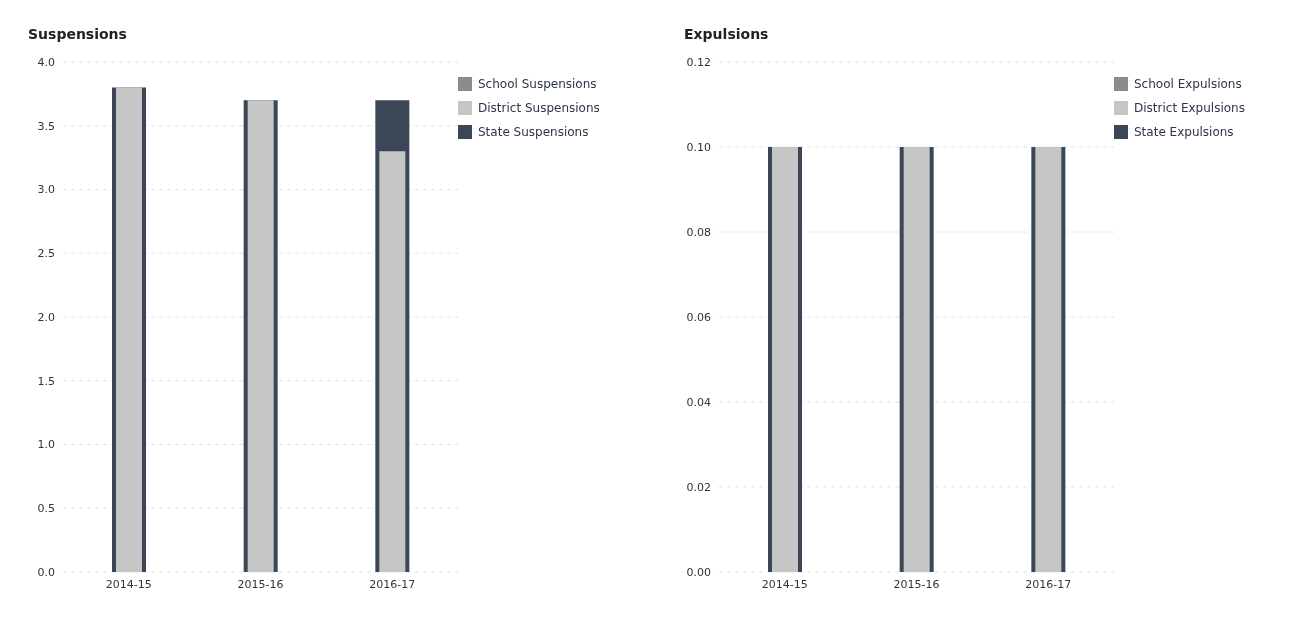 This screenshot has width=1312, height=635. Describe the element at coordinates (698, 232) in the screenshot. I see `y-tick-label: 0.08` at that location.